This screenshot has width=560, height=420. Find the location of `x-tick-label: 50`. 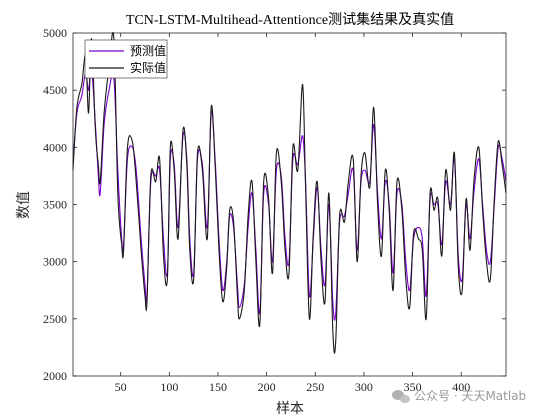

x-tick-label: 50 is located at coordinates (121, 387).